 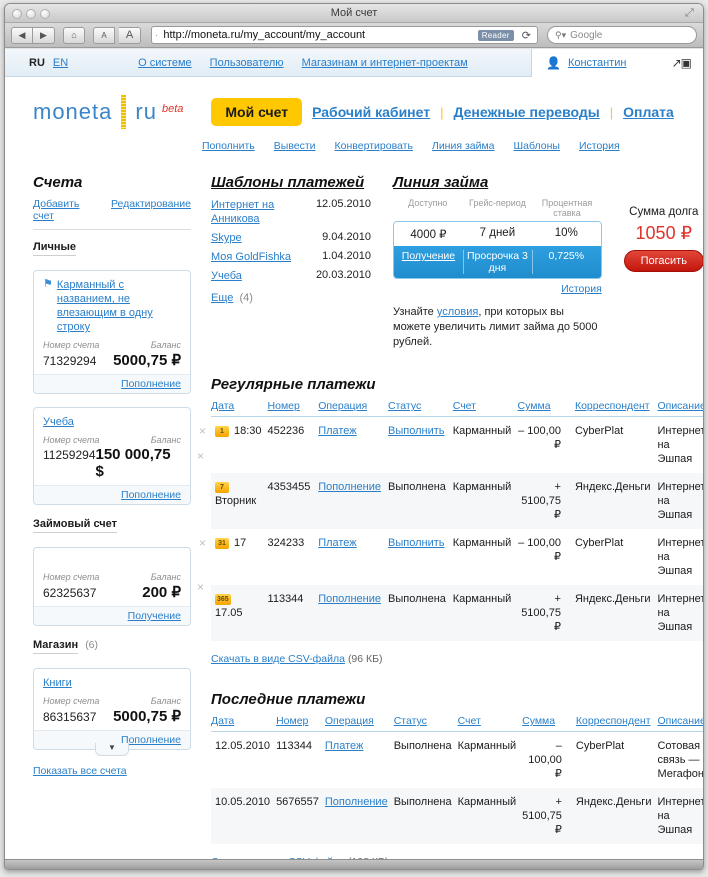 What do you see at coordinates (130, 35) in the screenshot?
I see `increase-text-size-button: A` at bounding box center [130, 35].